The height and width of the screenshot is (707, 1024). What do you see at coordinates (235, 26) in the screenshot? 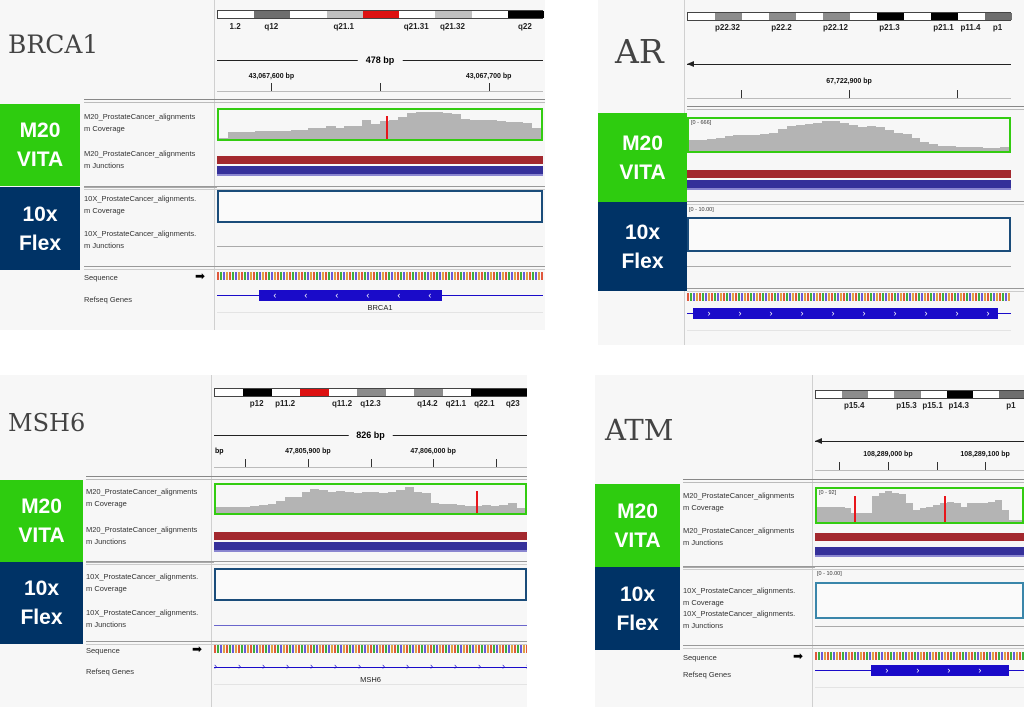
I see `cytoband-label: 1.2` at bounding box center [235, 26].